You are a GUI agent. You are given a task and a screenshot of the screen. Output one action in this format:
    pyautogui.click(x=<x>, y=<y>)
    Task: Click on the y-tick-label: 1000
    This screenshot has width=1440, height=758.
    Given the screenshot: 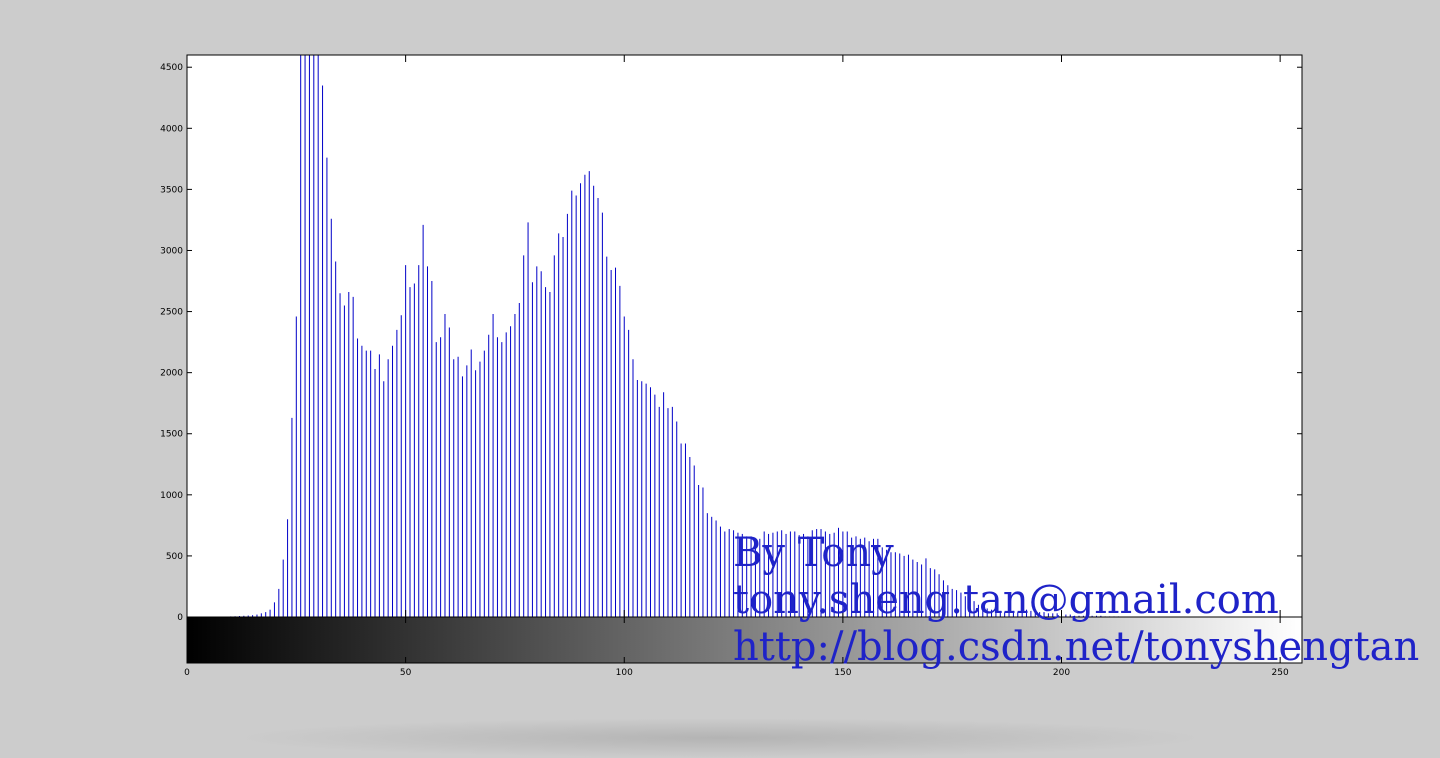 What is the action you would take?
    pyautogui.click(x=171, y=496)
    